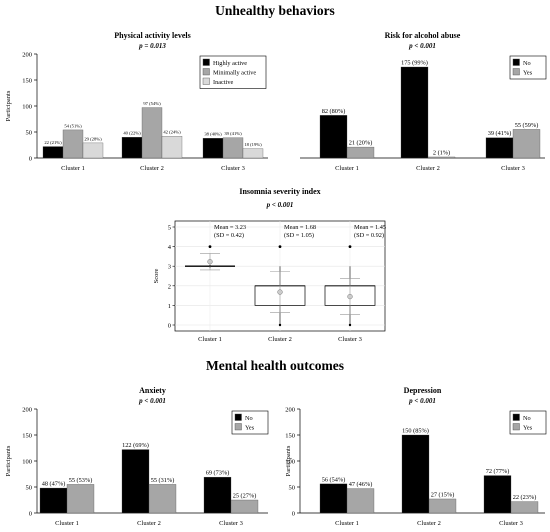 This screenshot has height=532, width=550. I want to click on section-title-mental-health: Mental health outcomes, so click(275, 366).